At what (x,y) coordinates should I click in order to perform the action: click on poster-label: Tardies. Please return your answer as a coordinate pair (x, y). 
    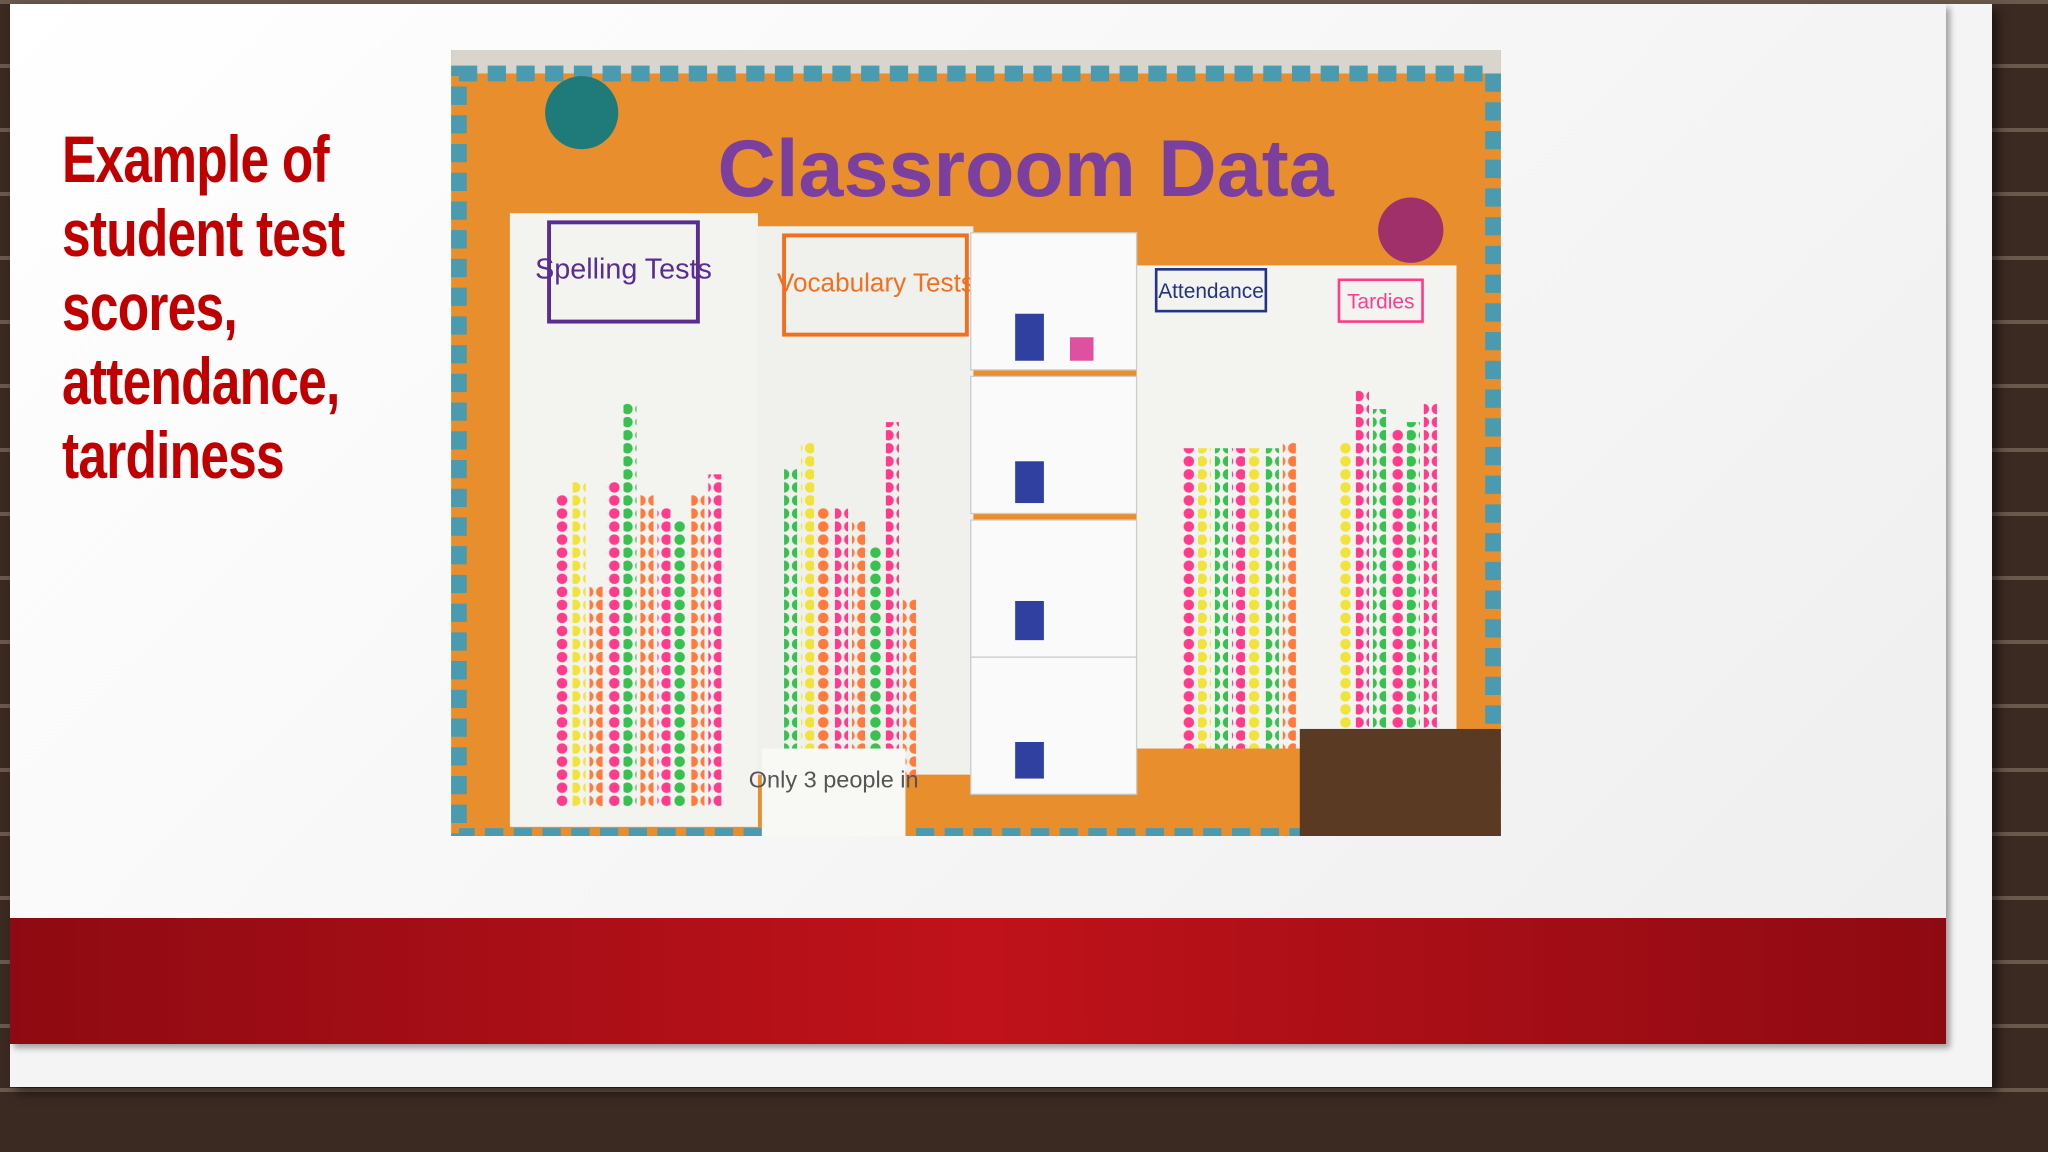
    Looking at the image, I should click on (1380, 302).